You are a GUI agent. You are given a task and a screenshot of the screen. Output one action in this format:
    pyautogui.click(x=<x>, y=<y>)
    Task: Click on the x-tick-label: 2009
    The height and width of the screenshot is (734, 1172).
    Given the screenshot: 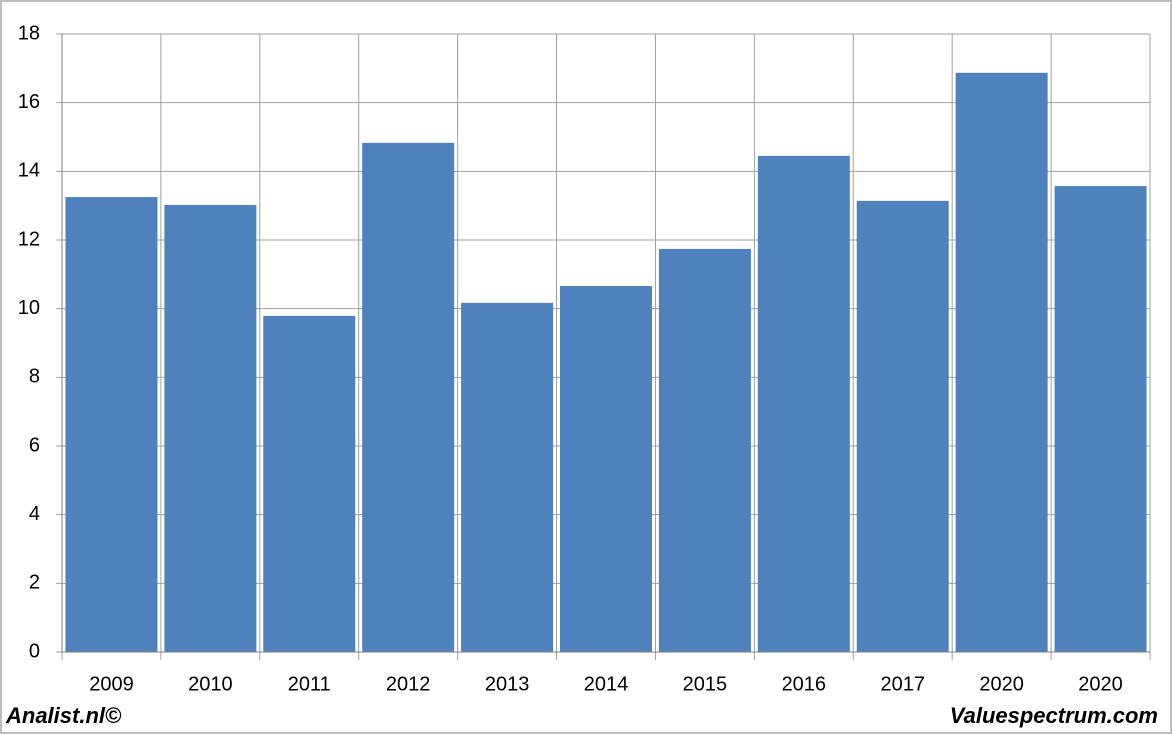 What is the action you would take?
    pyautogui.click(x=111, y=684)
    